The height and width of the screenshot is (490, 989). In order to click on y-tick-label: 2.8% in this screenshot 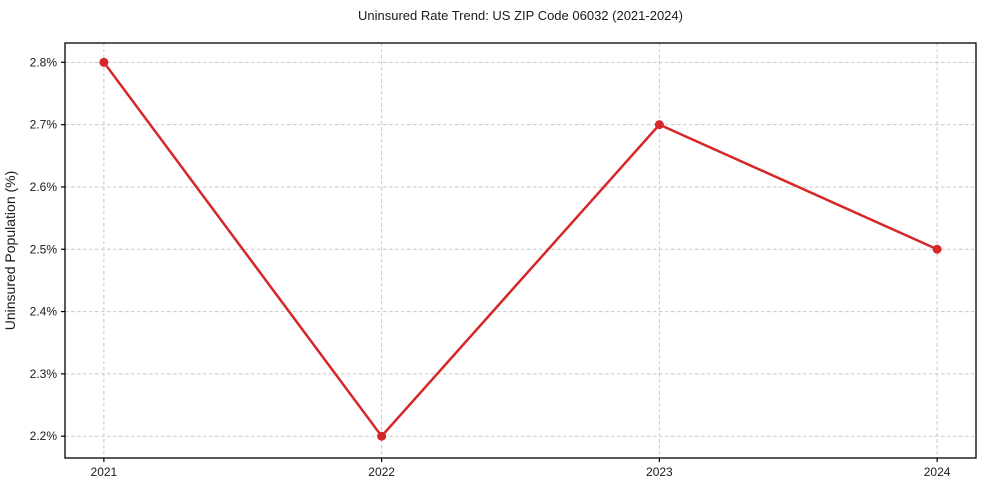, I will do `click(44, 62)`.